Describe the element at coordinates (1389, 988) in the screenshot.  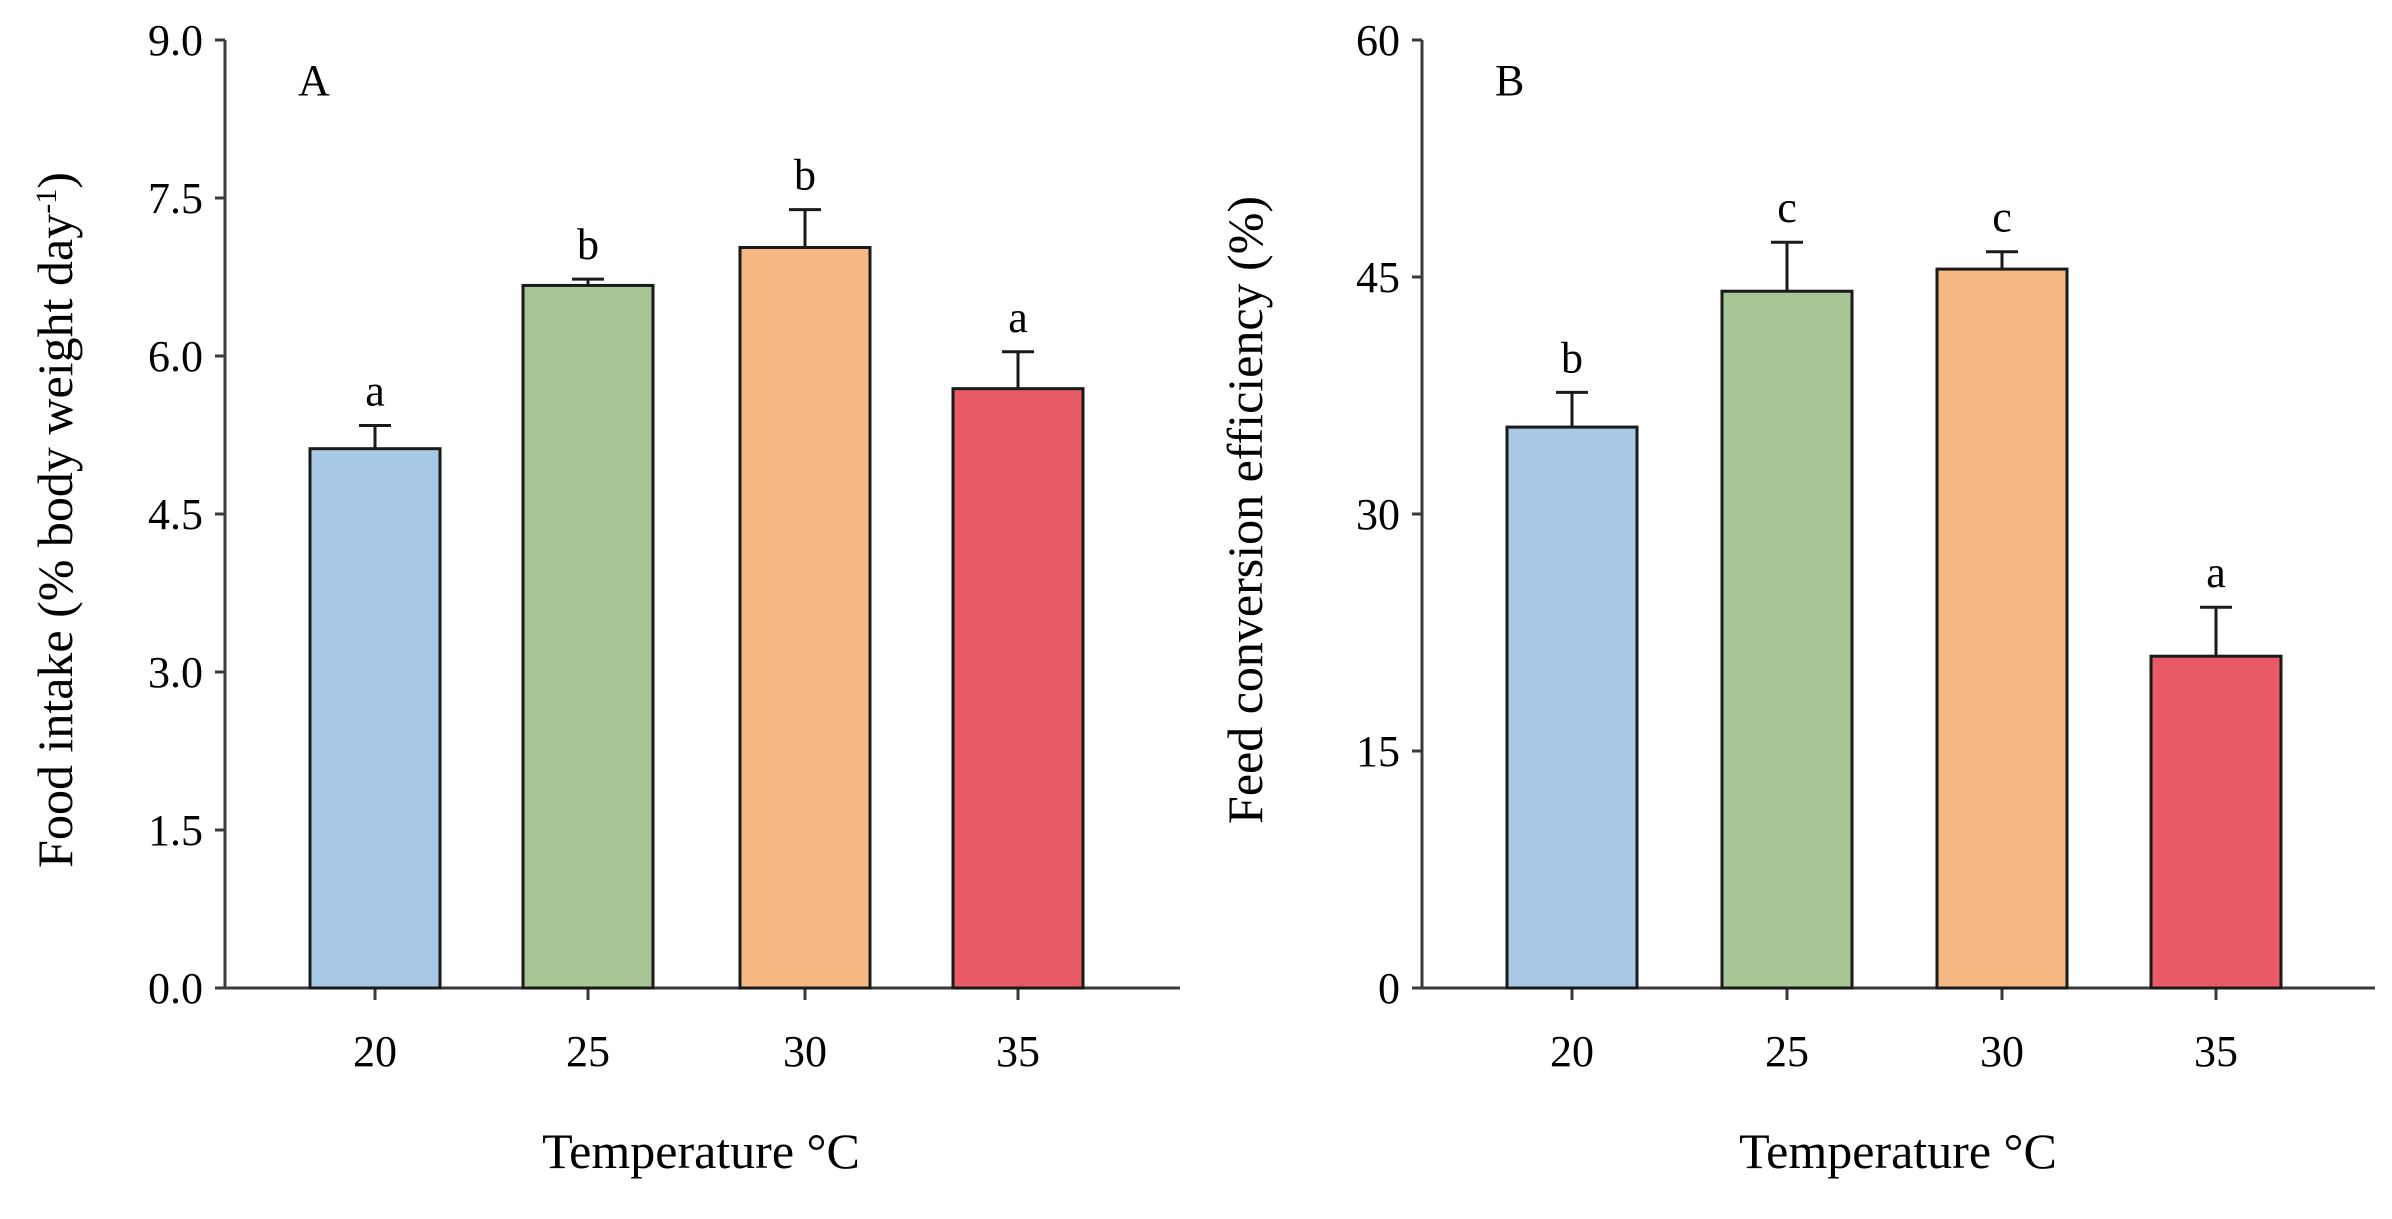
I see `panel-b-y-tick-label: 0` at that location.